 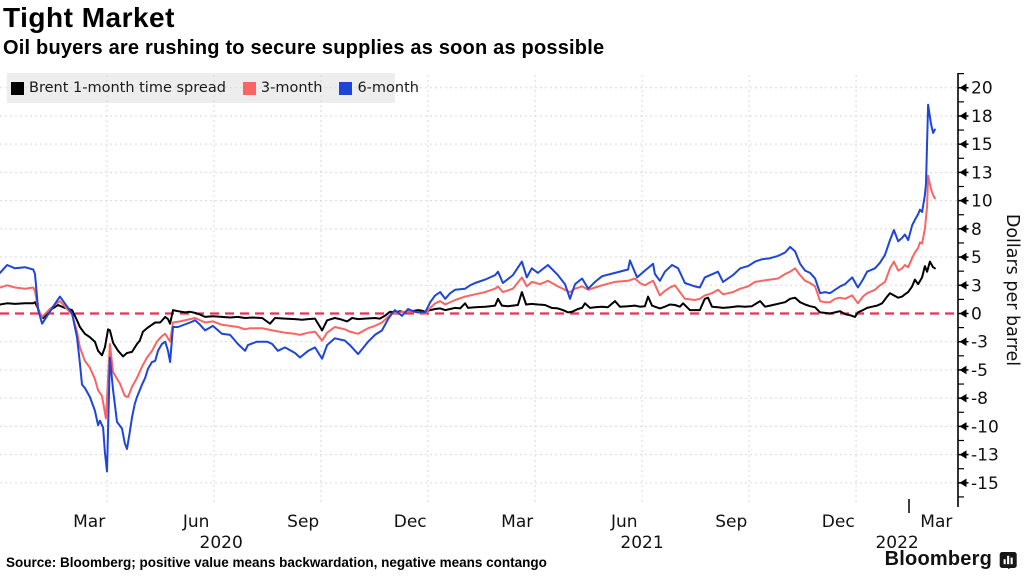 I want to click on x-axis-year-label: 2022, so click(x=896, y=543).